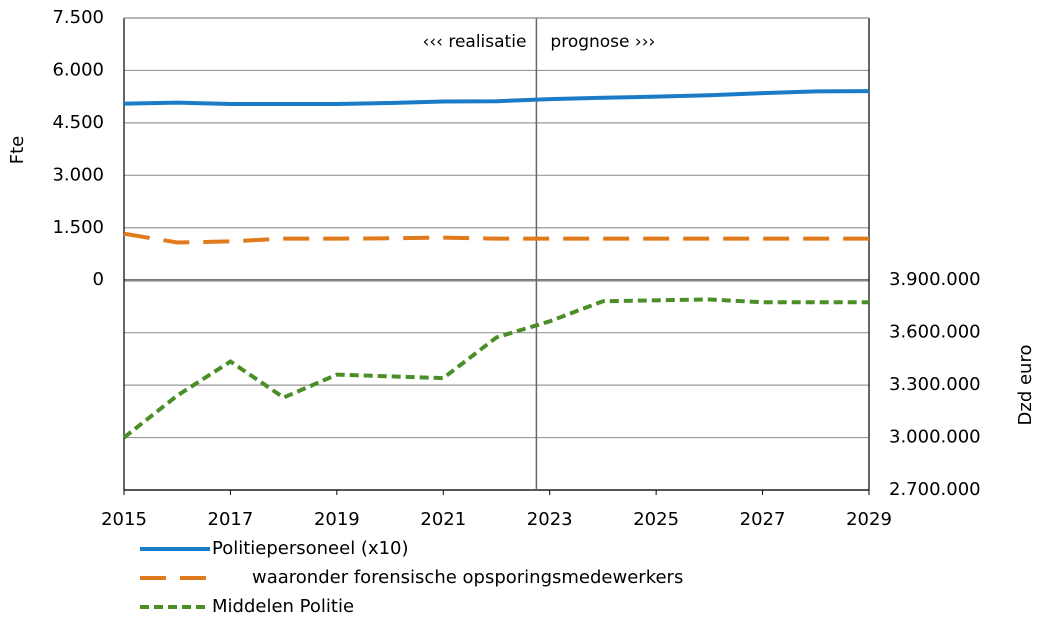 Image resolution: width=1044 pixels, height=623 pixels. I want to click on y-tick-label: 3.000, so click(78, 174).